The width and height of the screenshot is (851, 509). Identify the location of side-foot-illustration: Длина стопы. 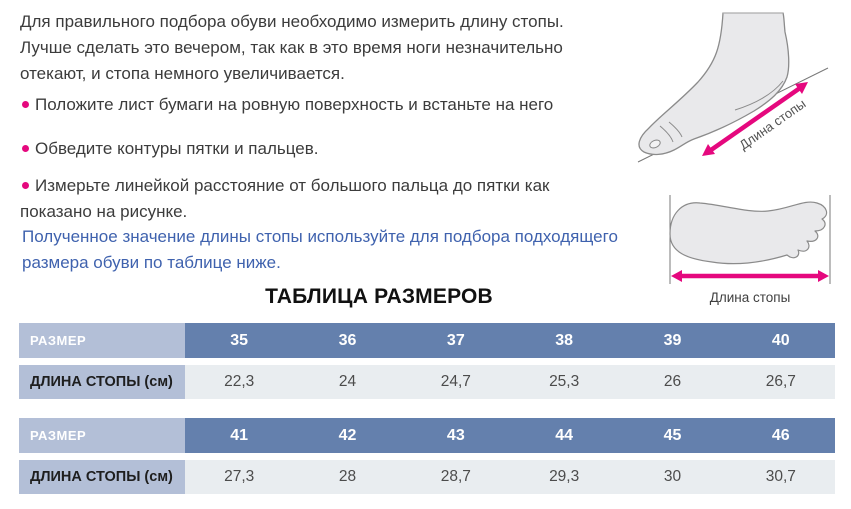
(740, 91).